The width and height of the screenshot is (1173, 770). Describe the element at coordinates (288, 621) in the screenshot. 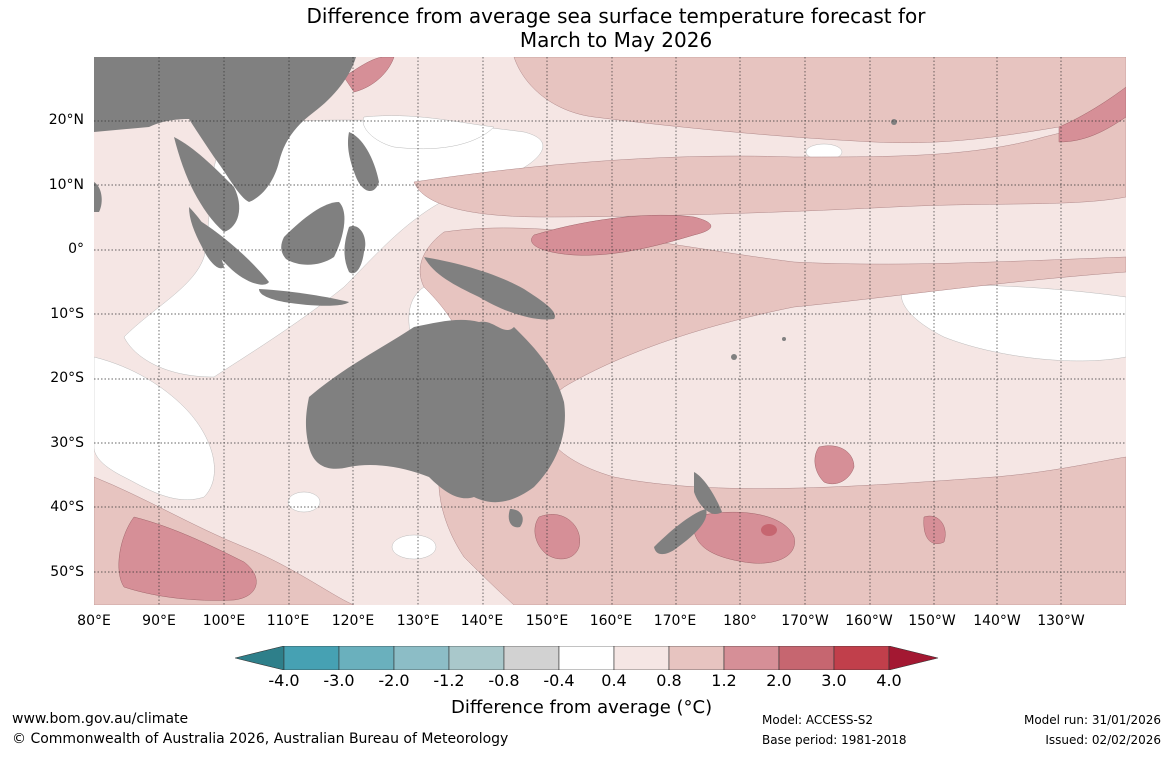

I see `lon-label-110e: 110°E` at that location.